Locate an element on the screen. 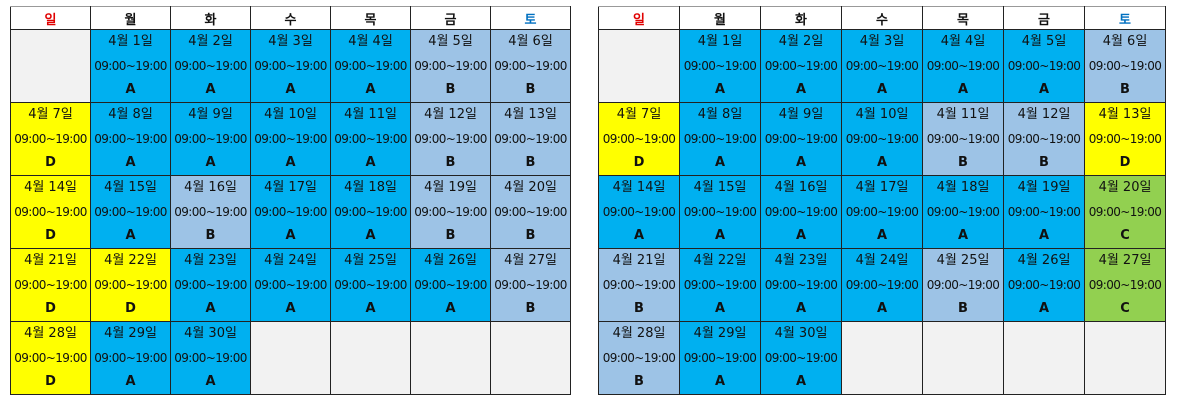 The image size is (1184, 400). day-date: 4월 16일 is located at coordinates (210, 187).